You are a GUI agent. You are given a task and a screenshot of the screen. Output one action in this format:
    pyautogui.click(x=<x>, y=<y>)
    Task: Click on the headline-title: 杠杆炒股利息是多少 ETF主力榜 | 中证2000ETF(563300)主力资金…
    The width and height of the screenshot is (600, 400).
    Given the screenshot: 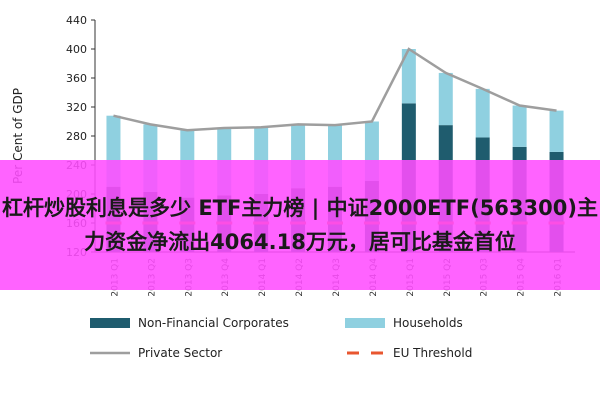 What is the action you would take?
    pyautogui.click(x=300, y=225)
    